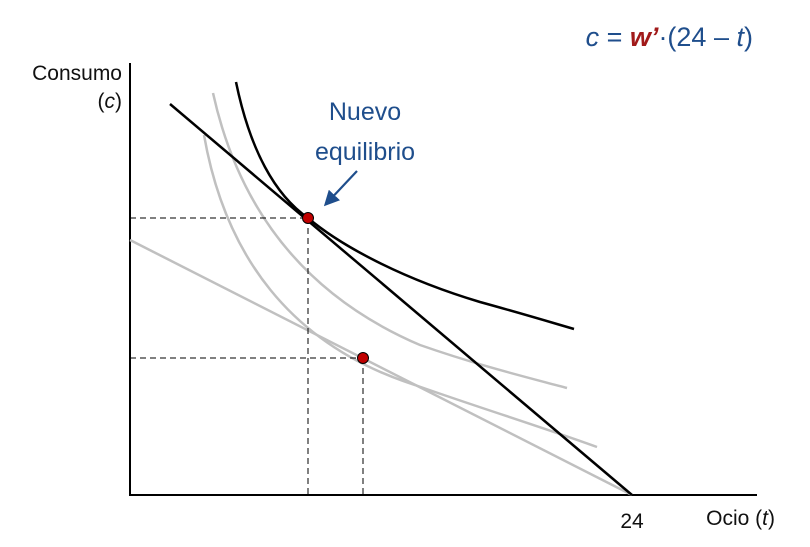 The width and height of the screenshot is (810, 547). Describe the element at coordinates (765, 518) in the screenshot. I see `x-axis-label-var: t` at that location.